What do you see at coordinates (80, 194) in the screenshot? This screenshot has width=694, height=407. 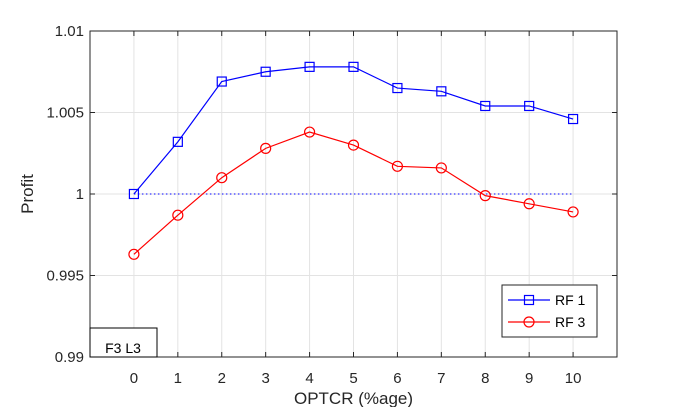 I see `y-tick-label-2: 1` at bounding box center [80, 194].